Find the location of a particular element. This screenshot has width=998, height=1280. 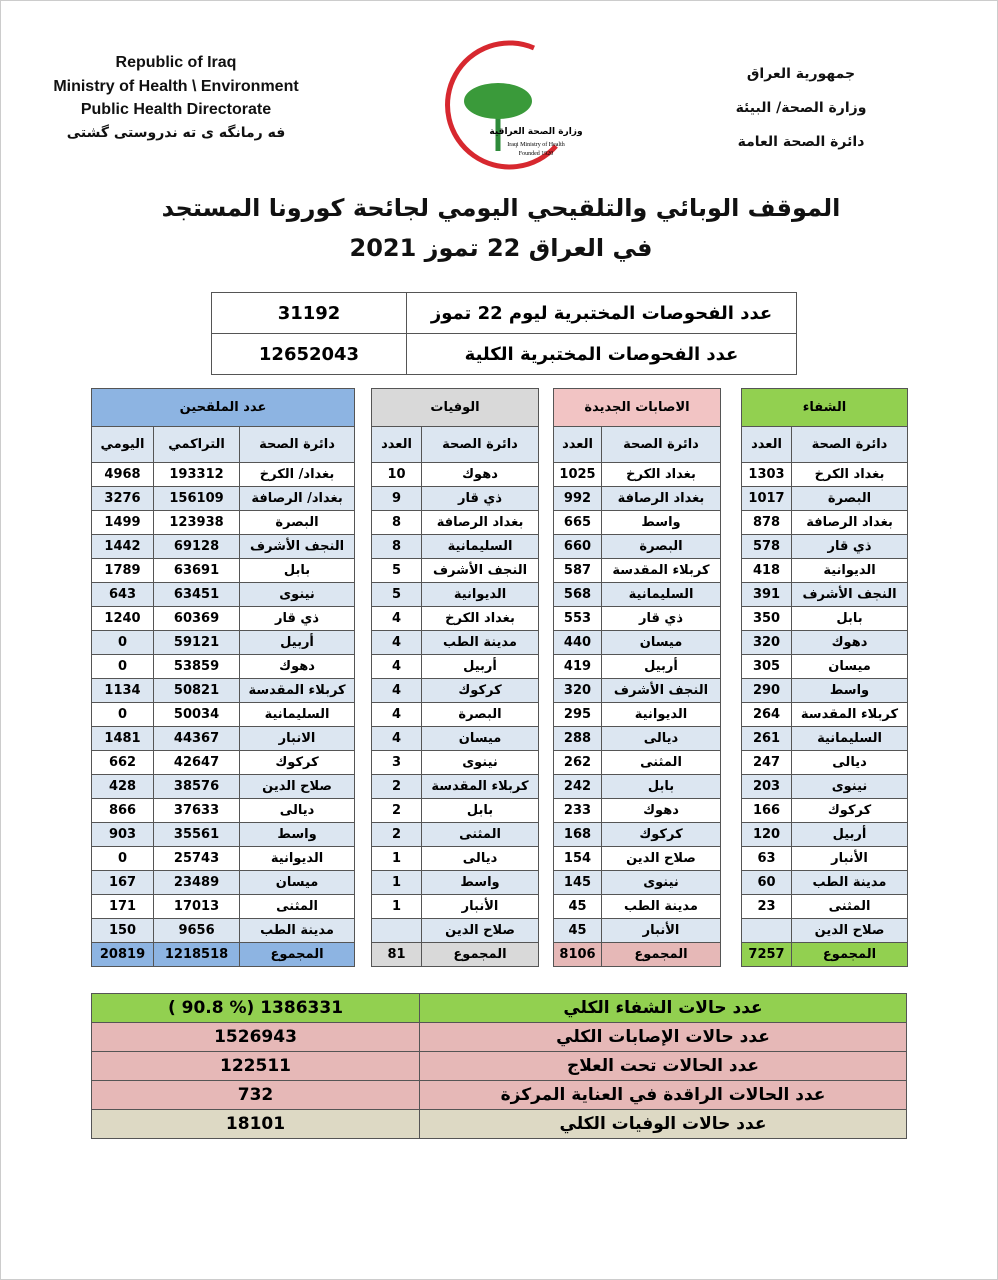

column-header: العدد is located at coordinates (577, 444).